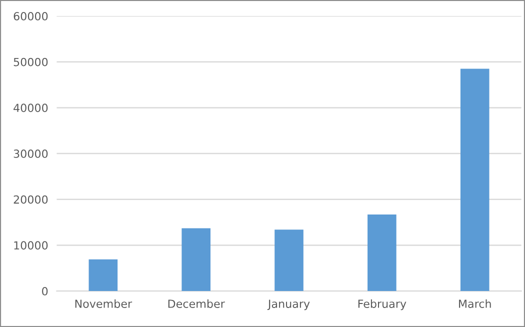 Image resolution: width=525 pixels, height=327 pixels. I want to click on y-tick-label: 40000, so click(31, 108).